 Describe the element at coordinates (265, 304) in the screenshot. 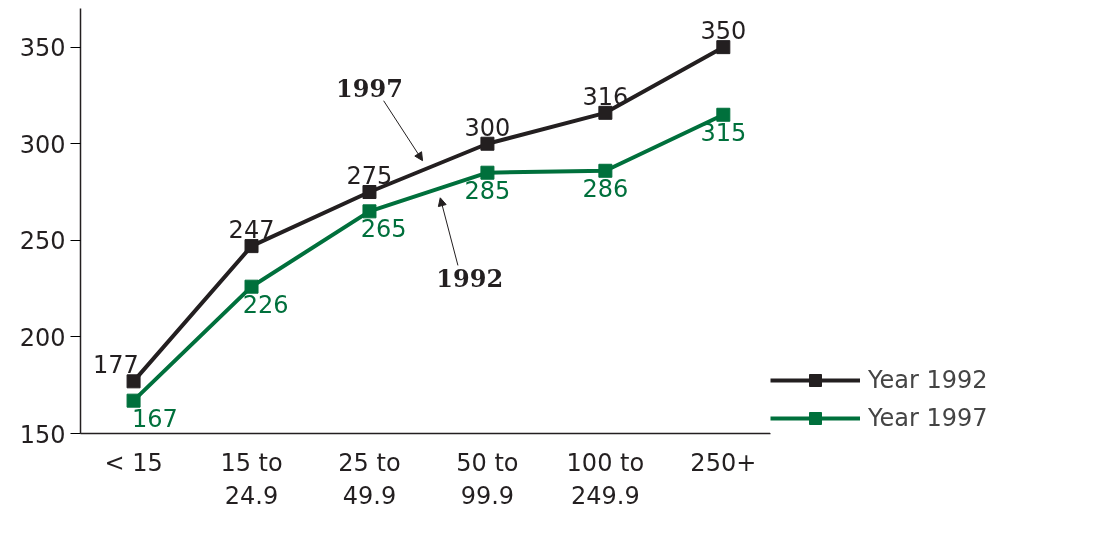

I see `data-label: 226` at that location.